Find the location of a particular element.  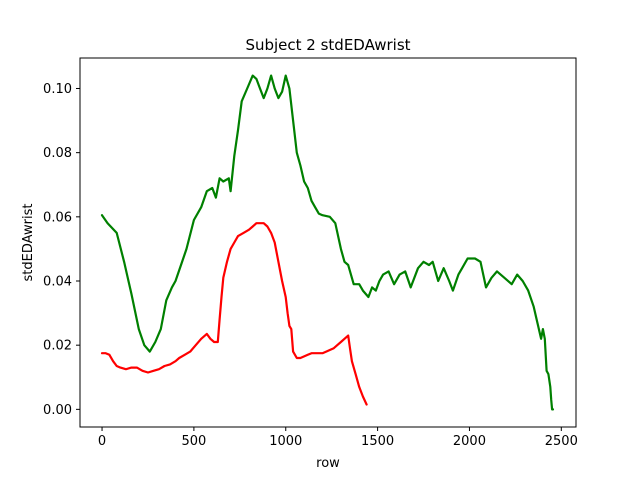

x-tick-label: 2000 is located at coordinates (469, 441).